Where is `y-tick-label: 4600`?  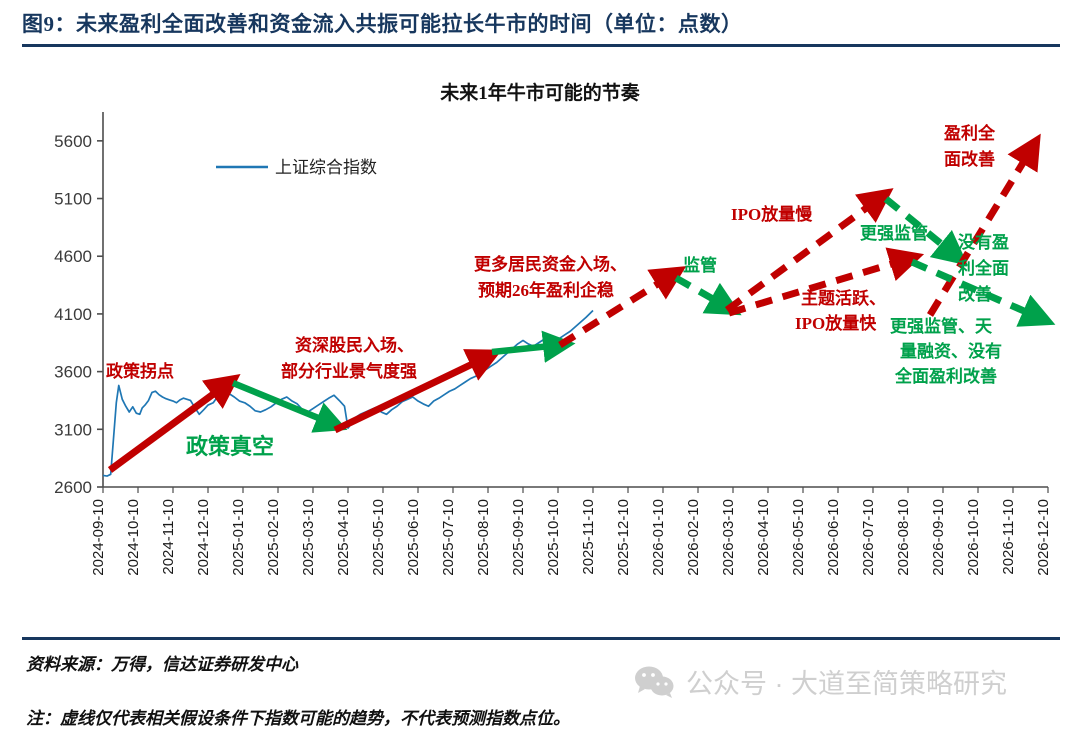
y-tick-label: 4600 is located at coordinates (73, 256).